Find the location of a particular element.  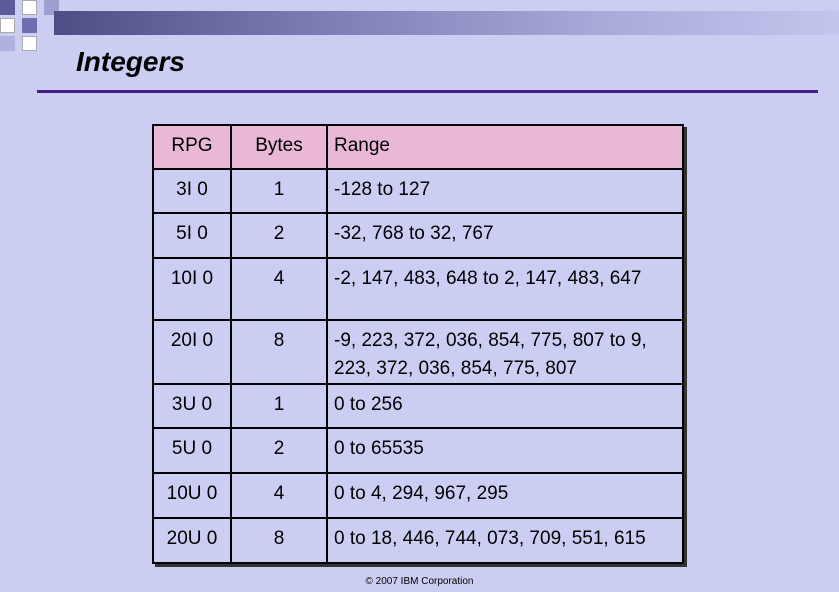

cell-rpg: 3I 0 is located at coordinates (192, 191).